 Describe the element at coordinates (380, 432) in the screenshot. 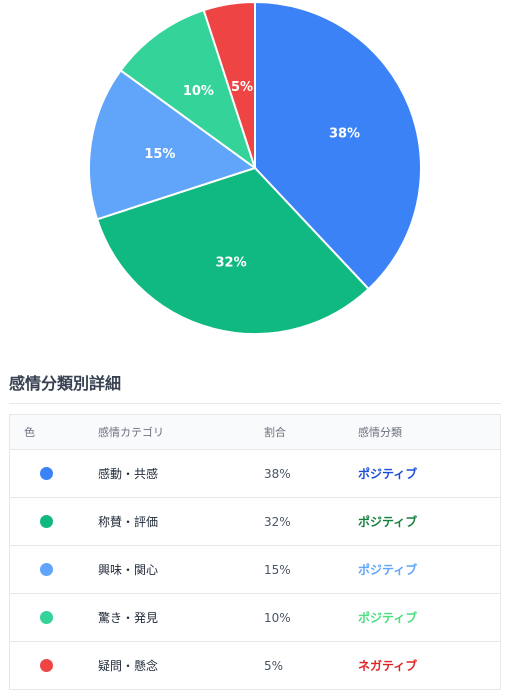

I see `header-classification: 感情分類` at that location.